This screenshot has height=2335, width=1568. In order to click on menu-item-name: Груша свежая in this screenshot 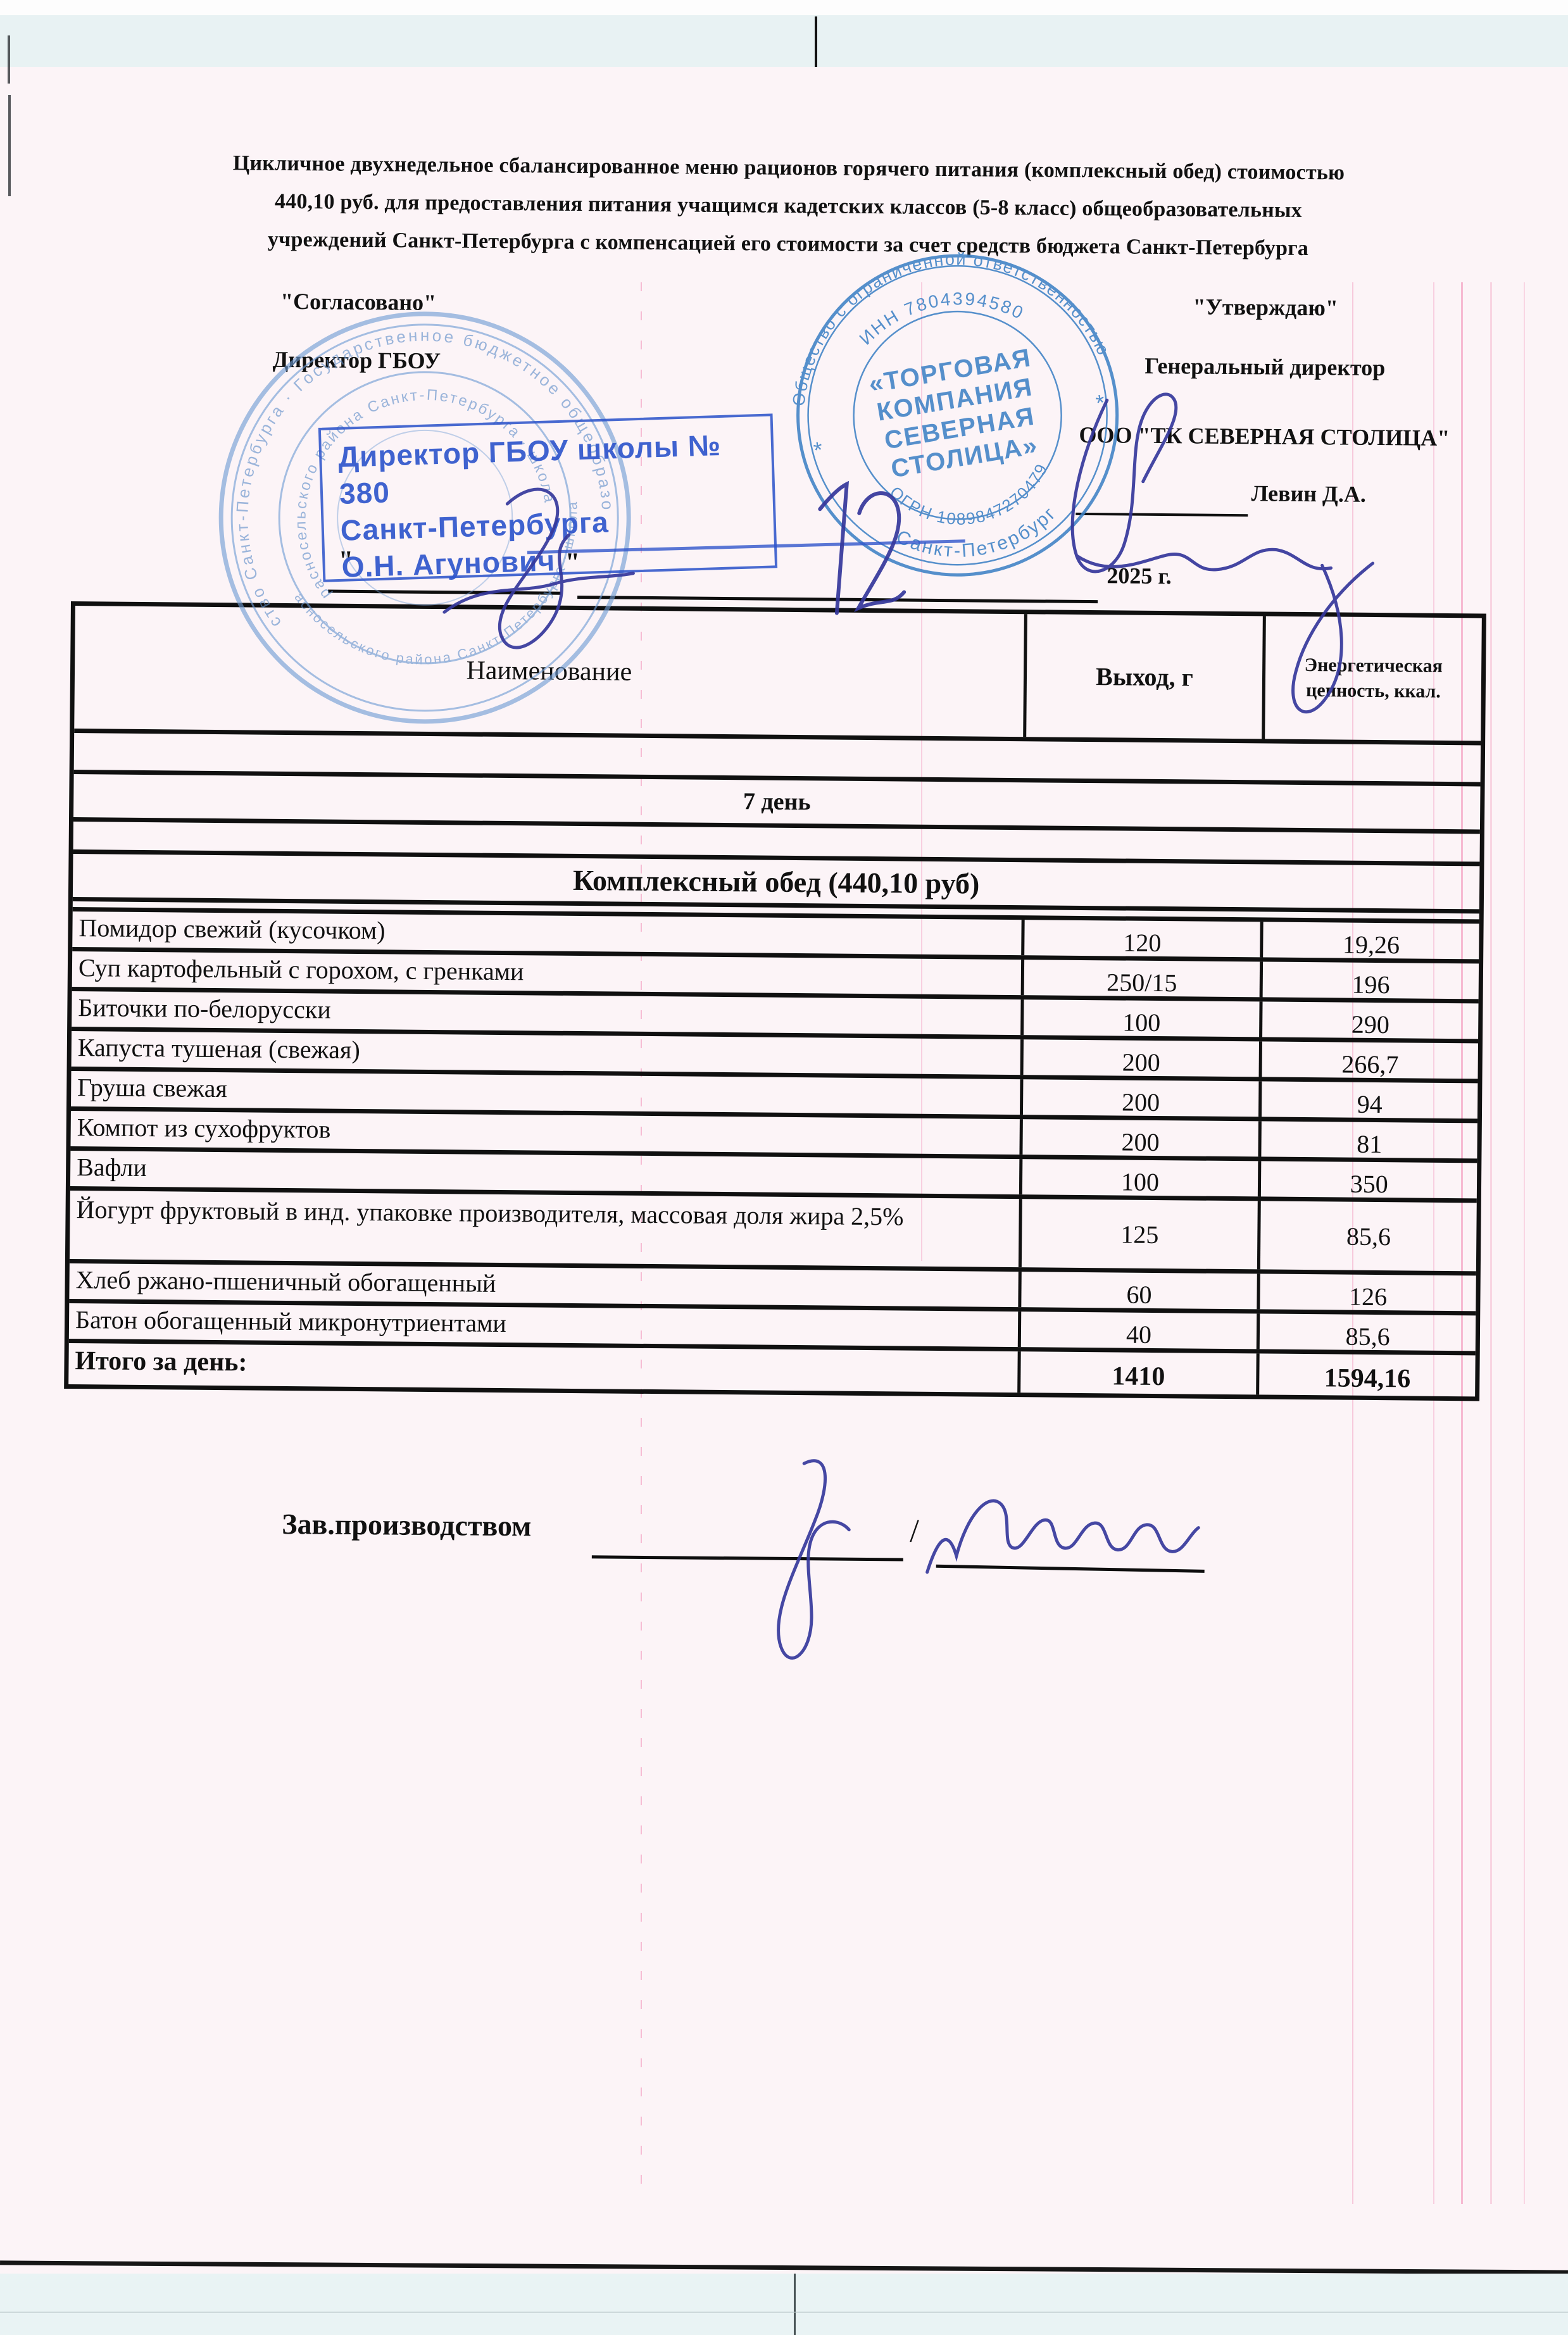, I will do `click(152, 1088)`.